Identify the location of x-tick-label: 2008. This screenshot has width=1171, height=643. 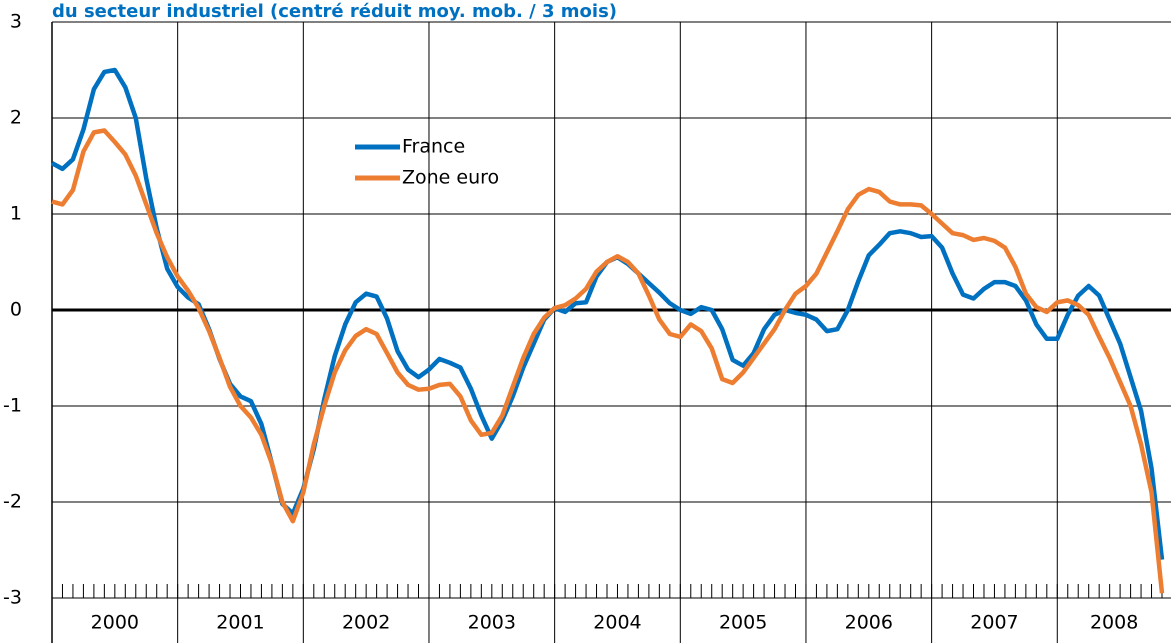
(1114, 623).